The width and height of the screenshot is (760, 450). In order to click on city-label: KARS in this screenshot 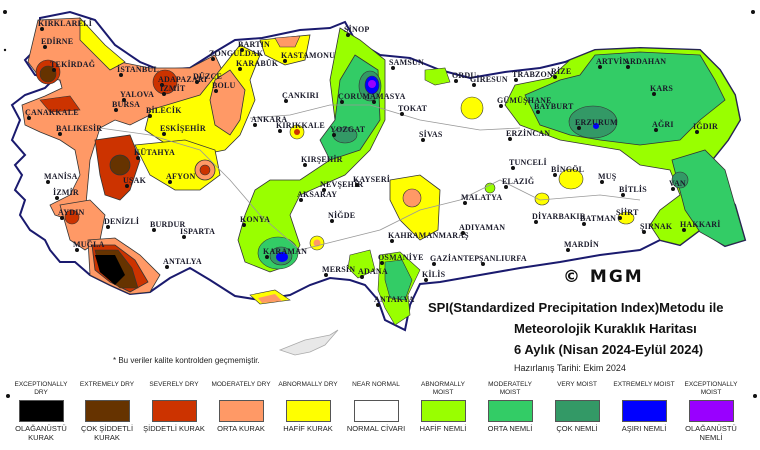, I will do `click(662, 88)`.